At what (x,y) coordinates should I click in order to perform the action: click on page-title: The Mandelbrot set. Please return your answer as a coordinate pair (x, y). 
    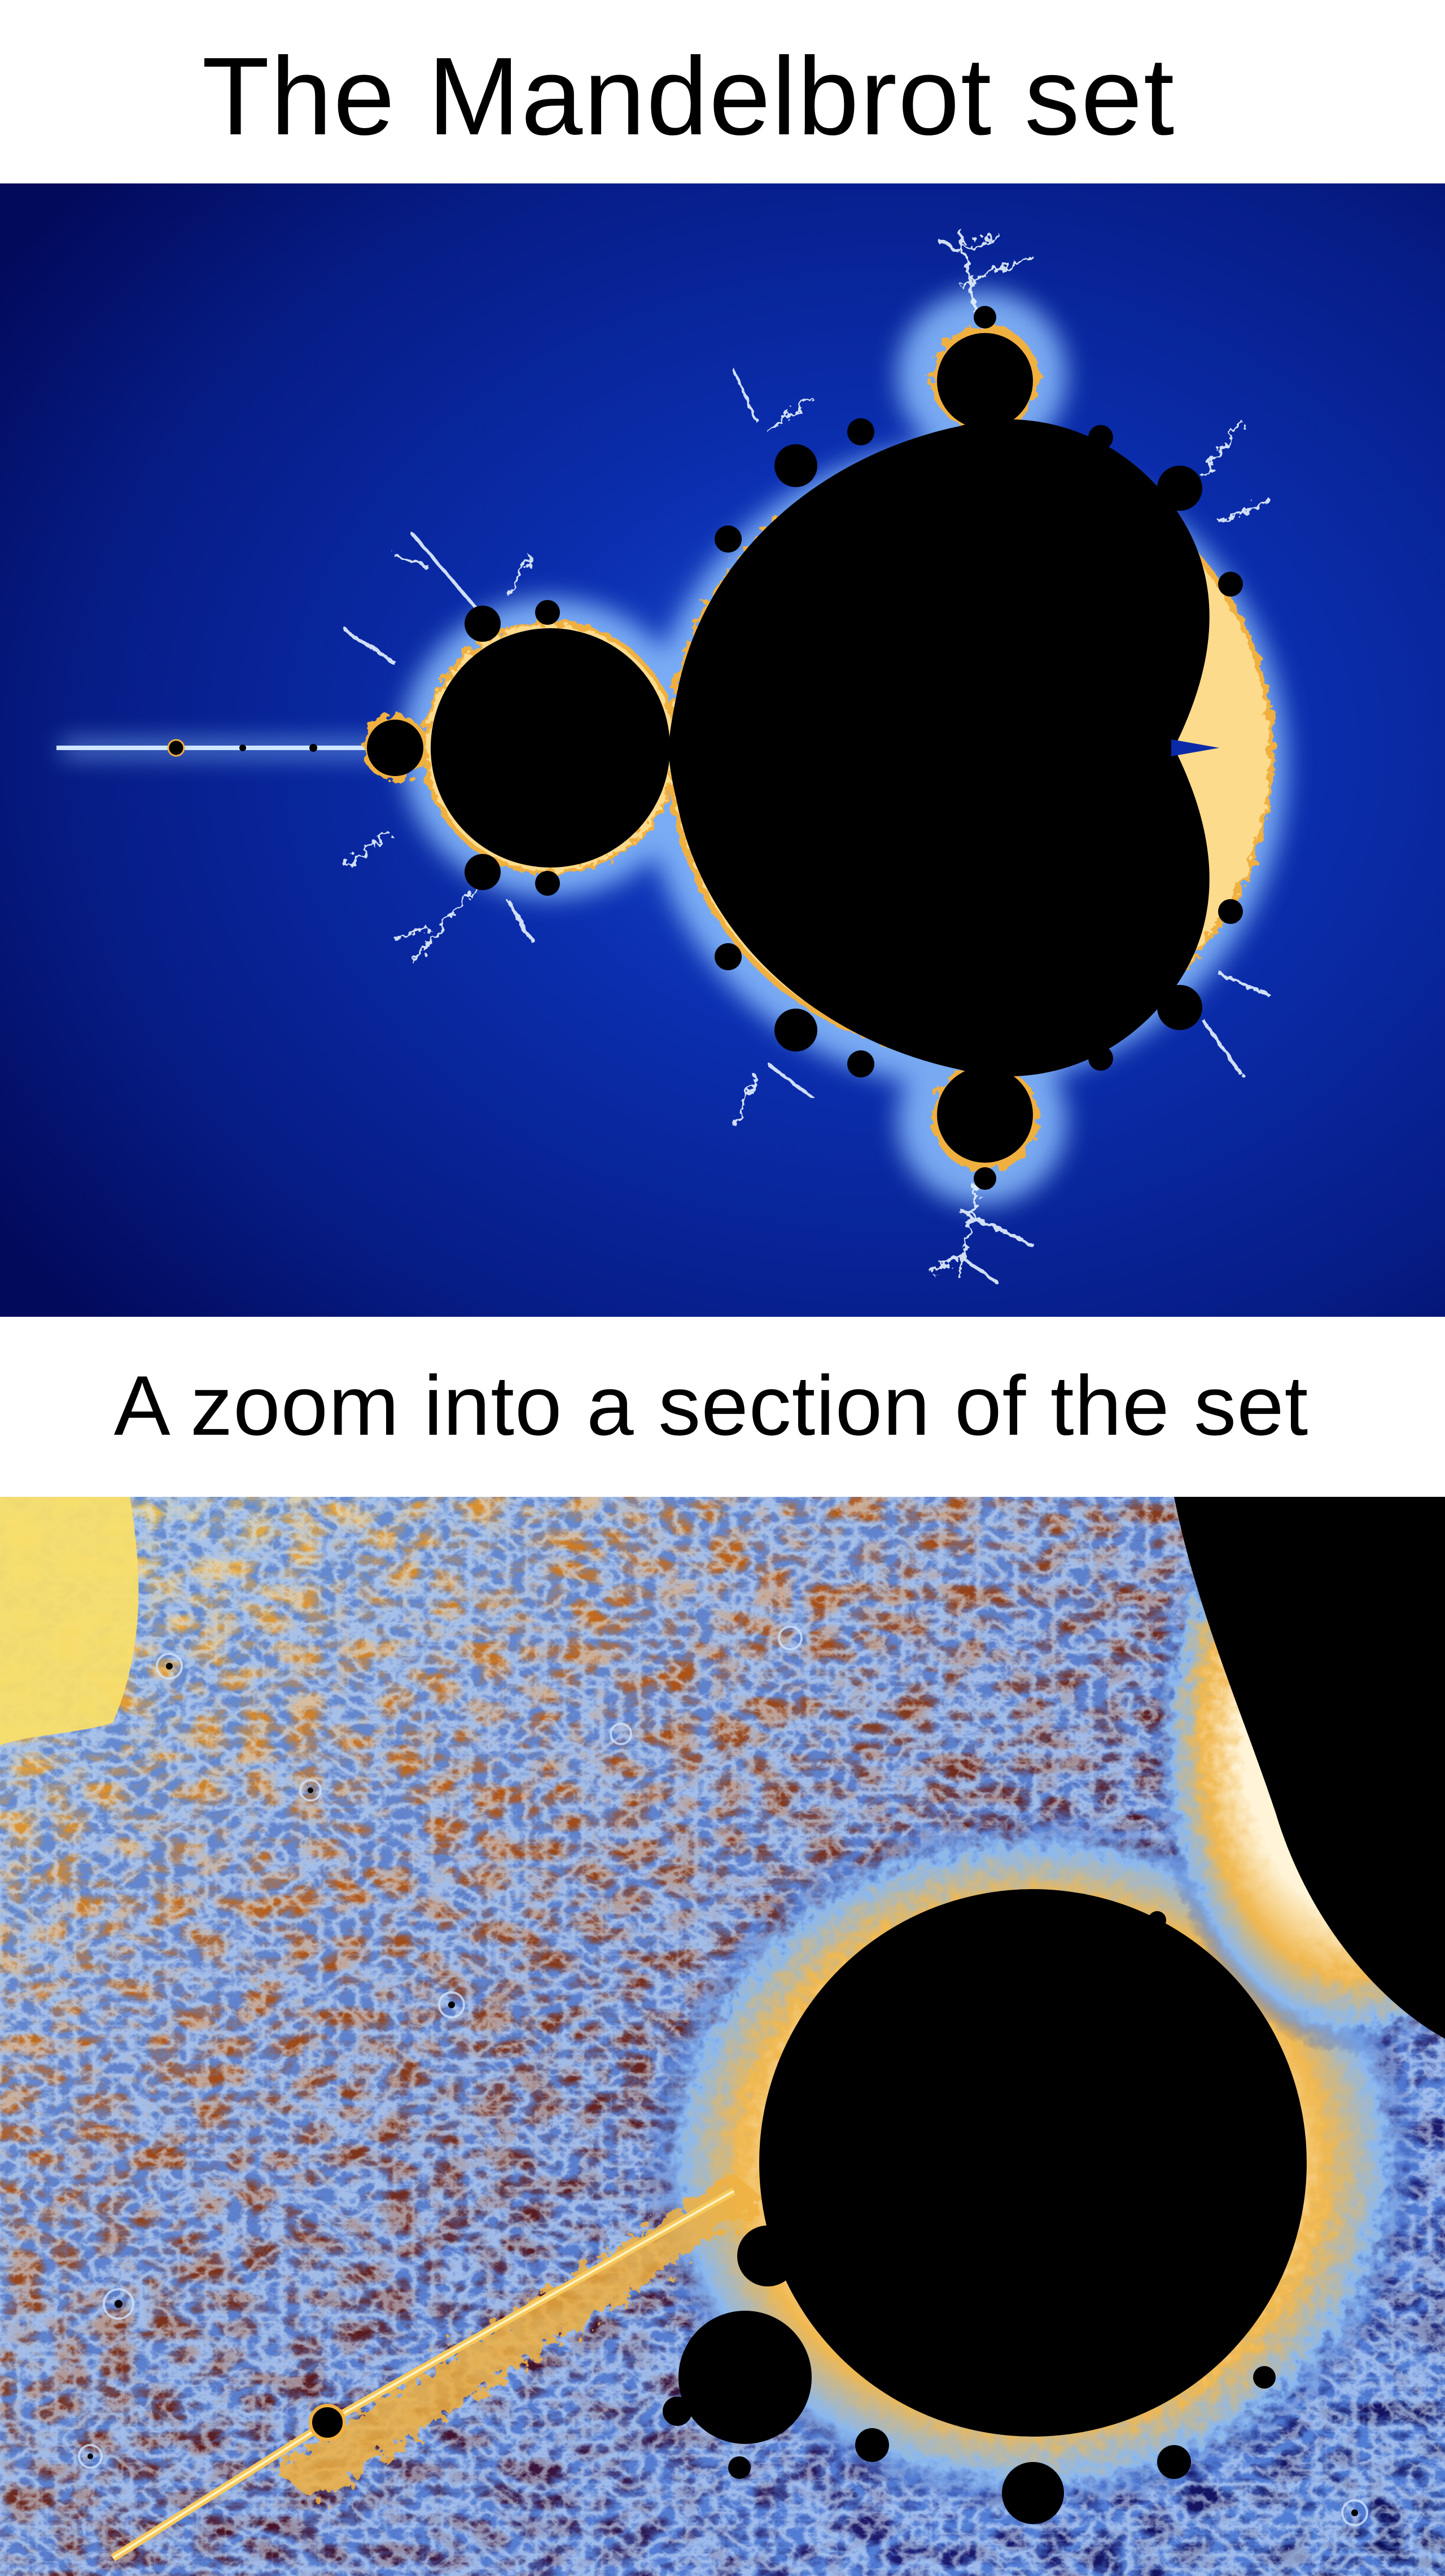
    Looking at the image, I should click on (689, 96).